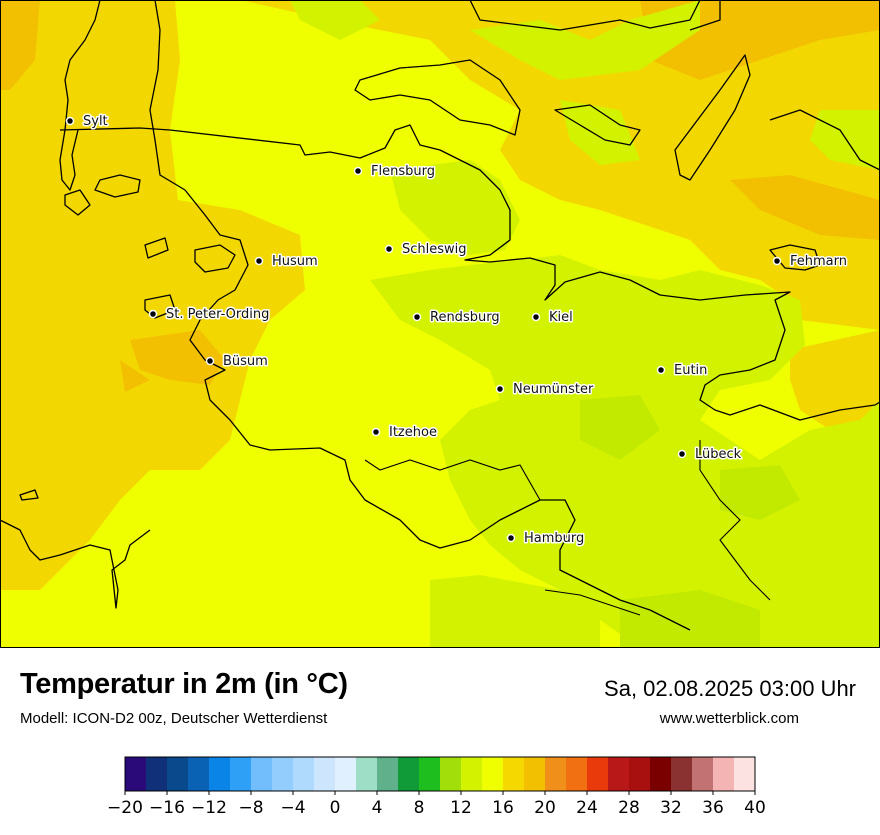  What do you see at coordinates (545, 808) in the screenshot?
I see `legend-tick-label: 20` at bounding box center [545, 808].